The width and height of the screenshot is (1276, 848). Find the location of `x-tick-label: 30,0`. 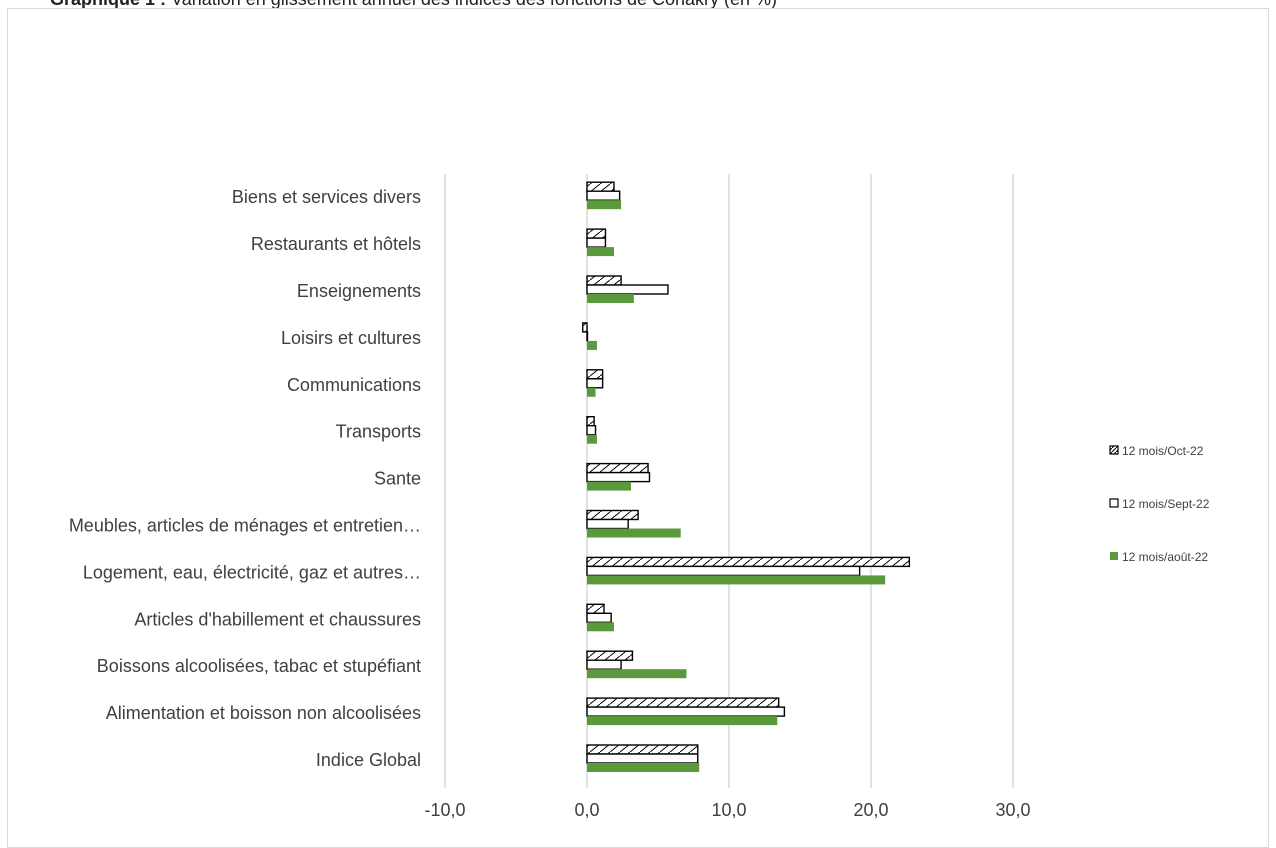

x-tick-label: 30,0 is located at coordinates (1012, 810).